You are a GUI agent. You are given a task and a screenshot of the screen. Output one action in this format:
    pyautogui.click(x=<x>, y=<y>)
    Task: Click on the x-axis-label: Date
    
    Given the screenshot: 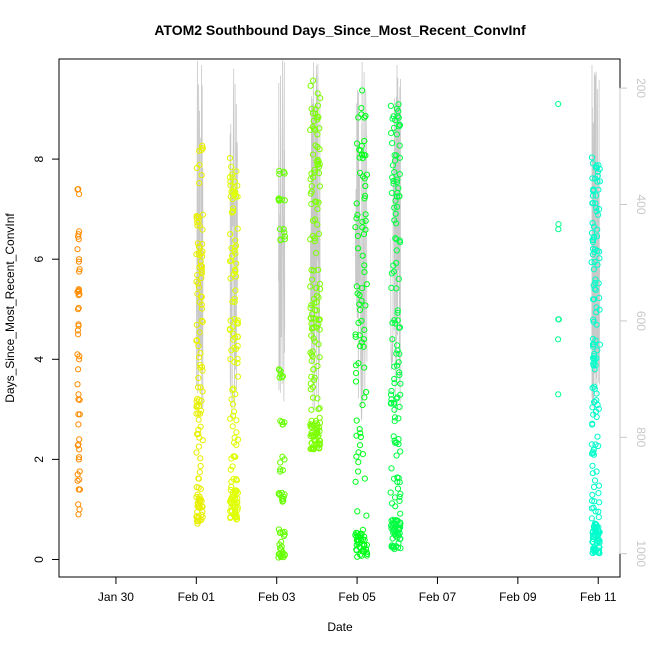 What is the action you would take?
    pyautogui.click(x=340, y=627)
    